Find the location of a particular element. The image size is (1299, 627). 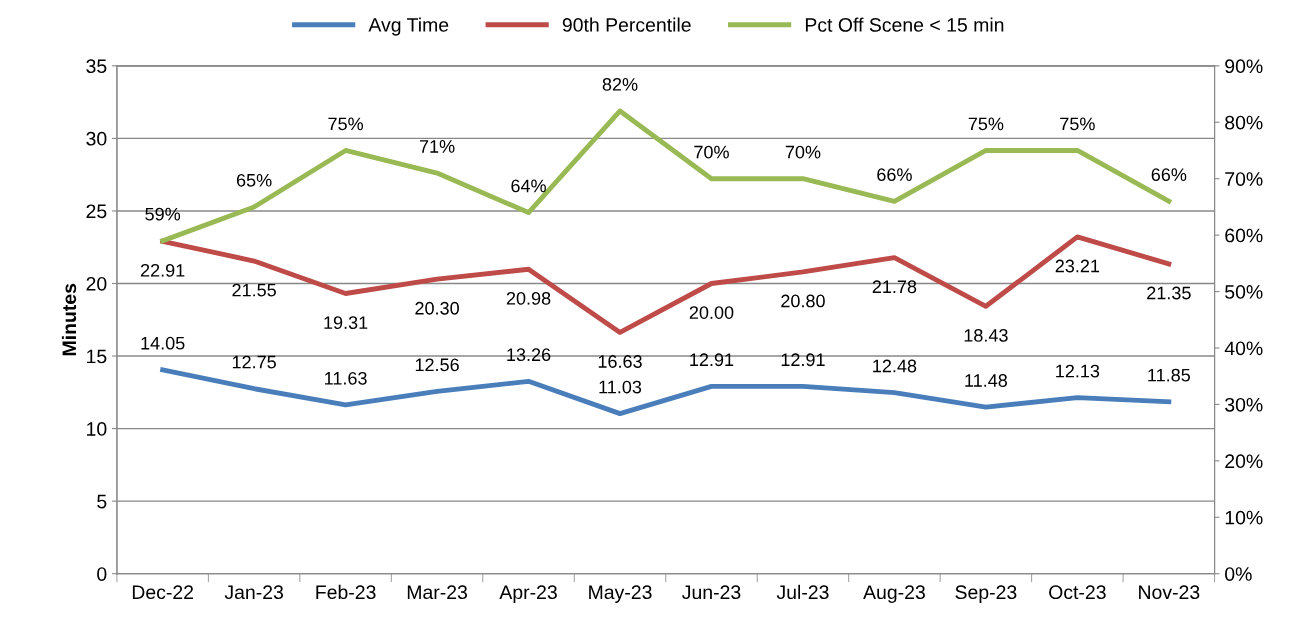

x-tick-label: May-23 is located at coordinates (620, 594).